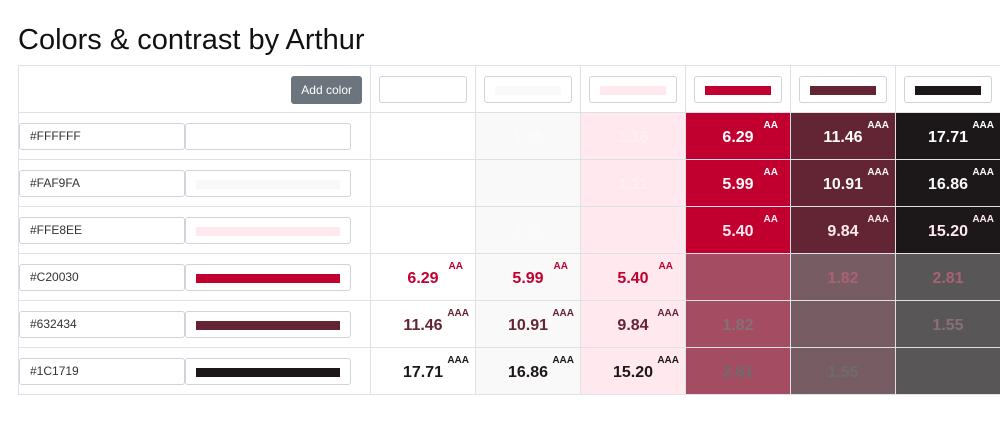 The height and width of the screenshot is (425, 1000). Describe the element at coordinates (843, 230) in the screenshot. I see `contrast-cell: 9.84 AAA` at that location.